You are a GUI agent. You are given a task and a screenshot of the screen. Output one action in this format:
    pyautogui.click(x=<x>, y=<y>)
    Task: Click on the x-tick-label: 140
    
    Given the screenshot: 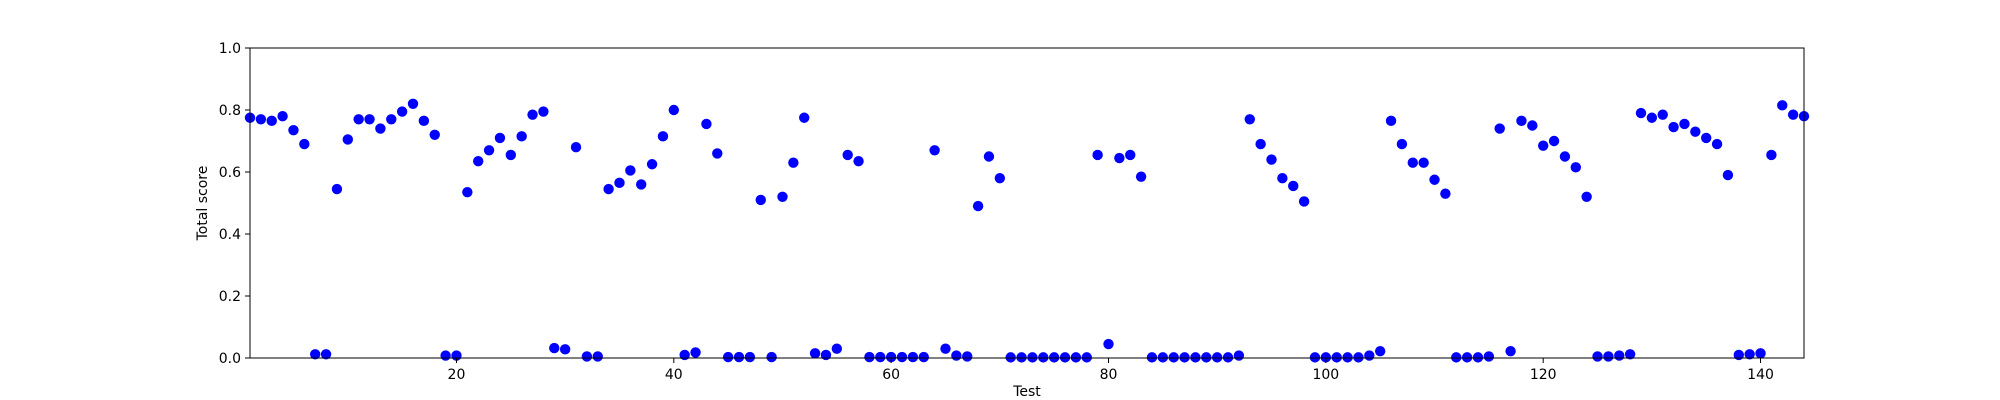 What is the action you would take?
    pyautogui.click(x=1760, y=375)
    